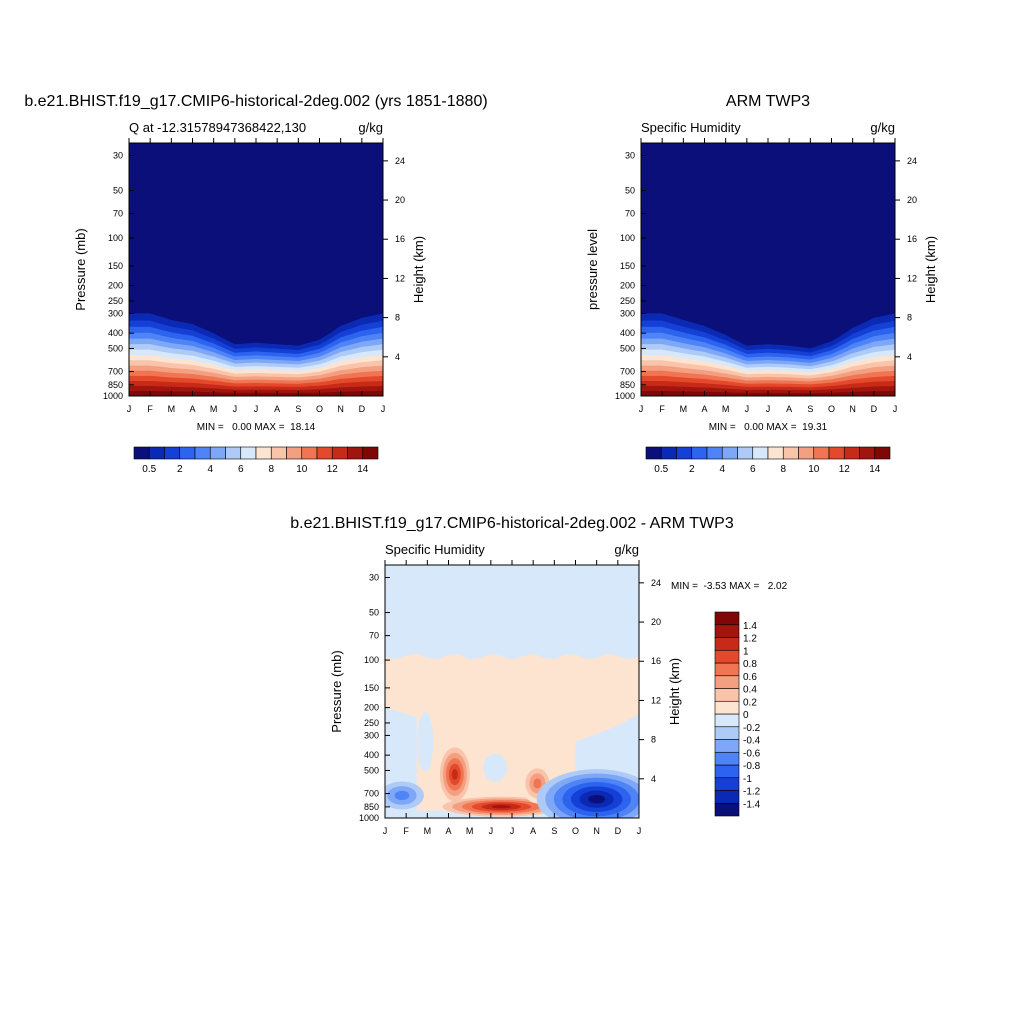 This screenshot has width=1024, height=1024. I want to click on diff-positive-band, so click(501, 807).